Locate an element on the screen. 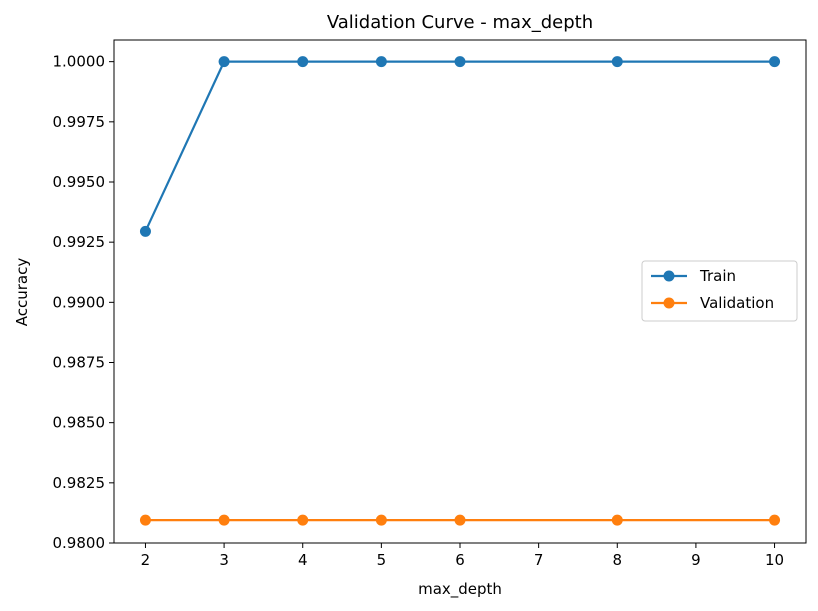 This screenshot has height=611, width=818. chart-title: Validation Curve - max_depth is located at coordinates (460, 22).